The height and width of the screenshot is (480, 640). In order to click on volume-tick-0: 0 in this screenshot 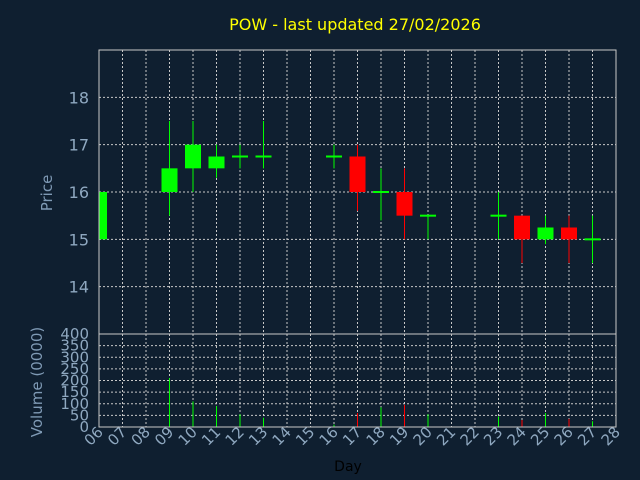, I will do `click(84, 427)`.